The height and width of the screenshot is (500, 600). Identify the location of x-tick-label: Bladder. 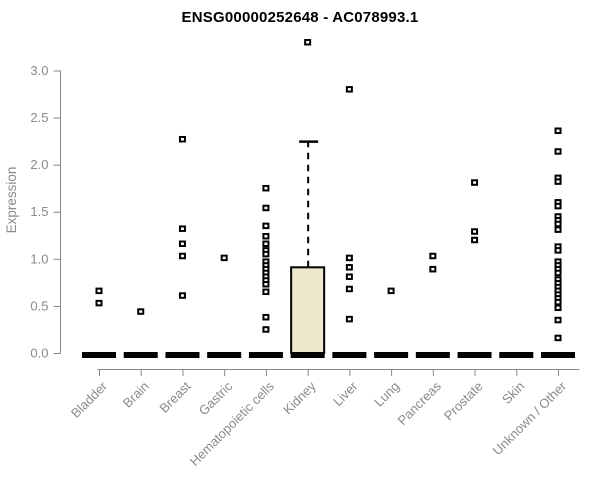
(89, 399).